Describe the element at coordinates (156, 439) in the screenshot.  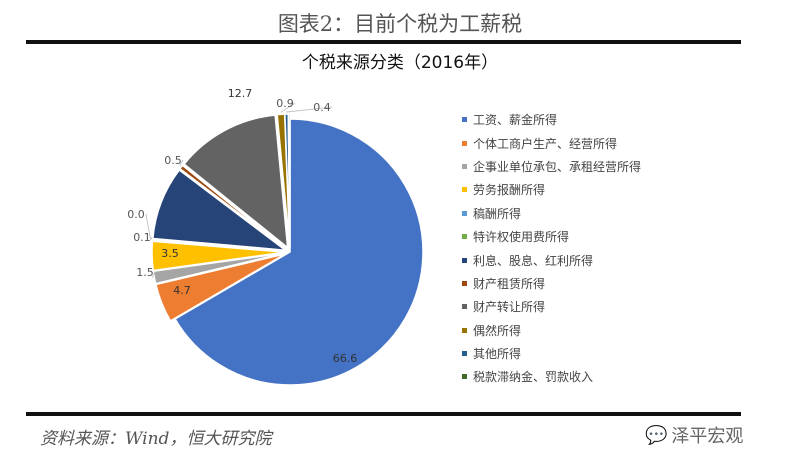
I see `source-note: 资料来源：Wind，恒大研究院` at that location.